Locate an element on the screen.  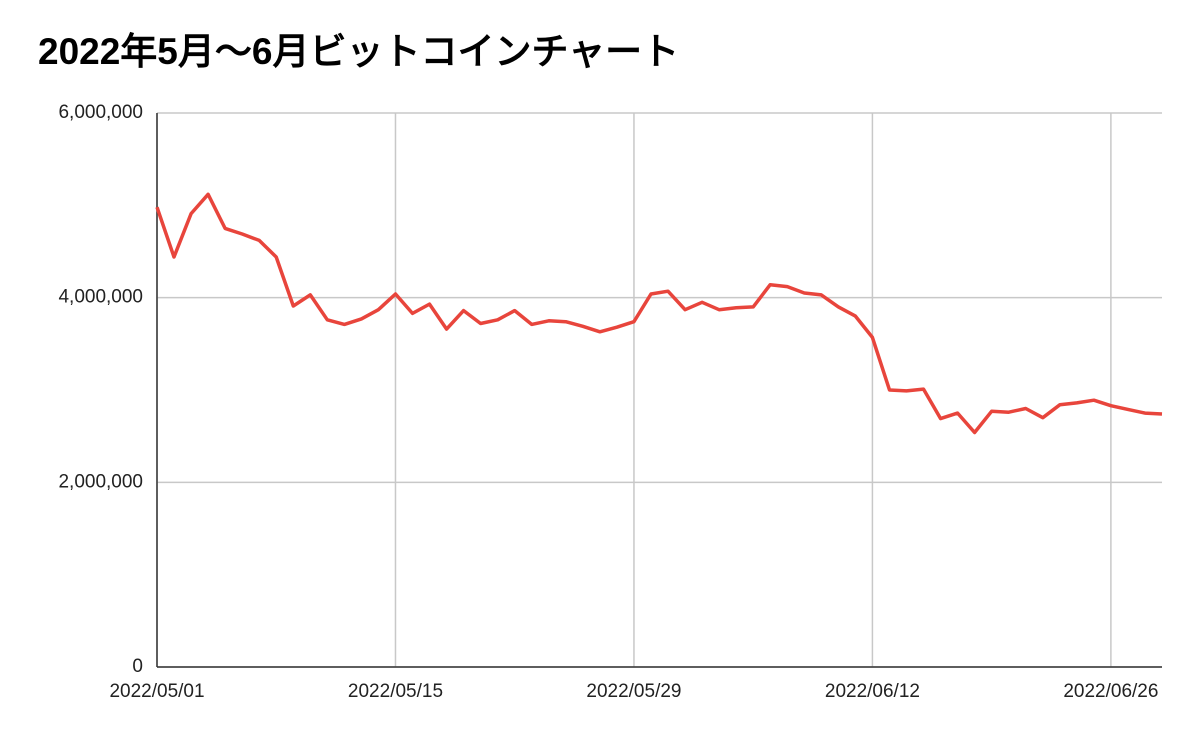
y-tick-label: 4,000,000 is located at coordinates (100, 297).